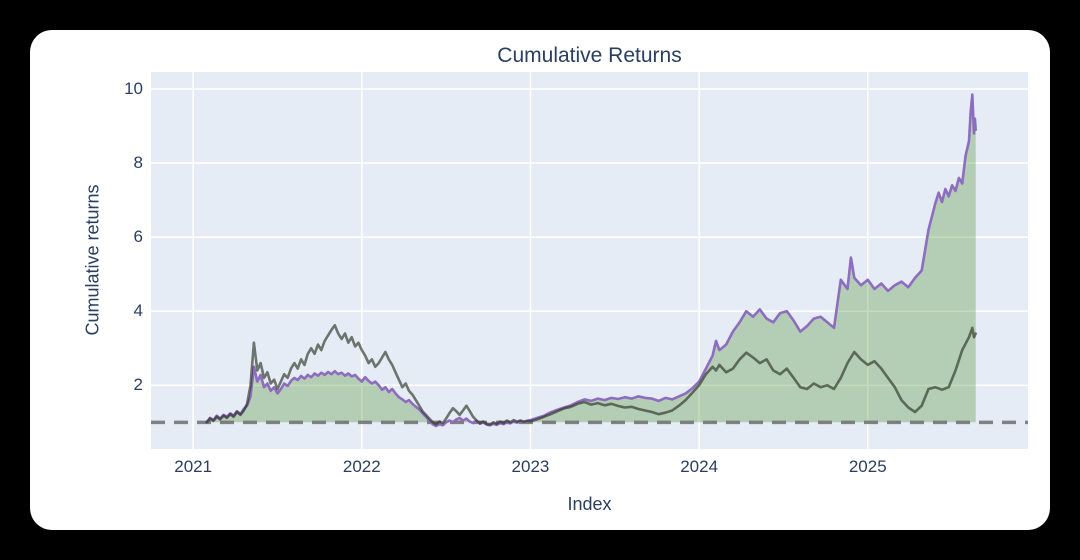 The height and width of the screenshot is (560, 1080). Describe the element at coordinates (138, 163) in the screenshot. I see `y-tick-label: 8` at that location.